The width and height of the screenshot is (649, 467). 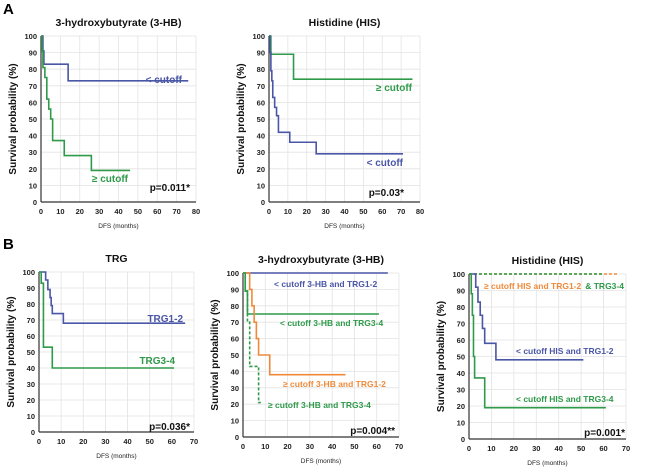 What do you see at coordinates (565, 351) in the screenshot?
I see `series-label: < cutoff HIS and TRG1-2` at bounding box center [565, 351].